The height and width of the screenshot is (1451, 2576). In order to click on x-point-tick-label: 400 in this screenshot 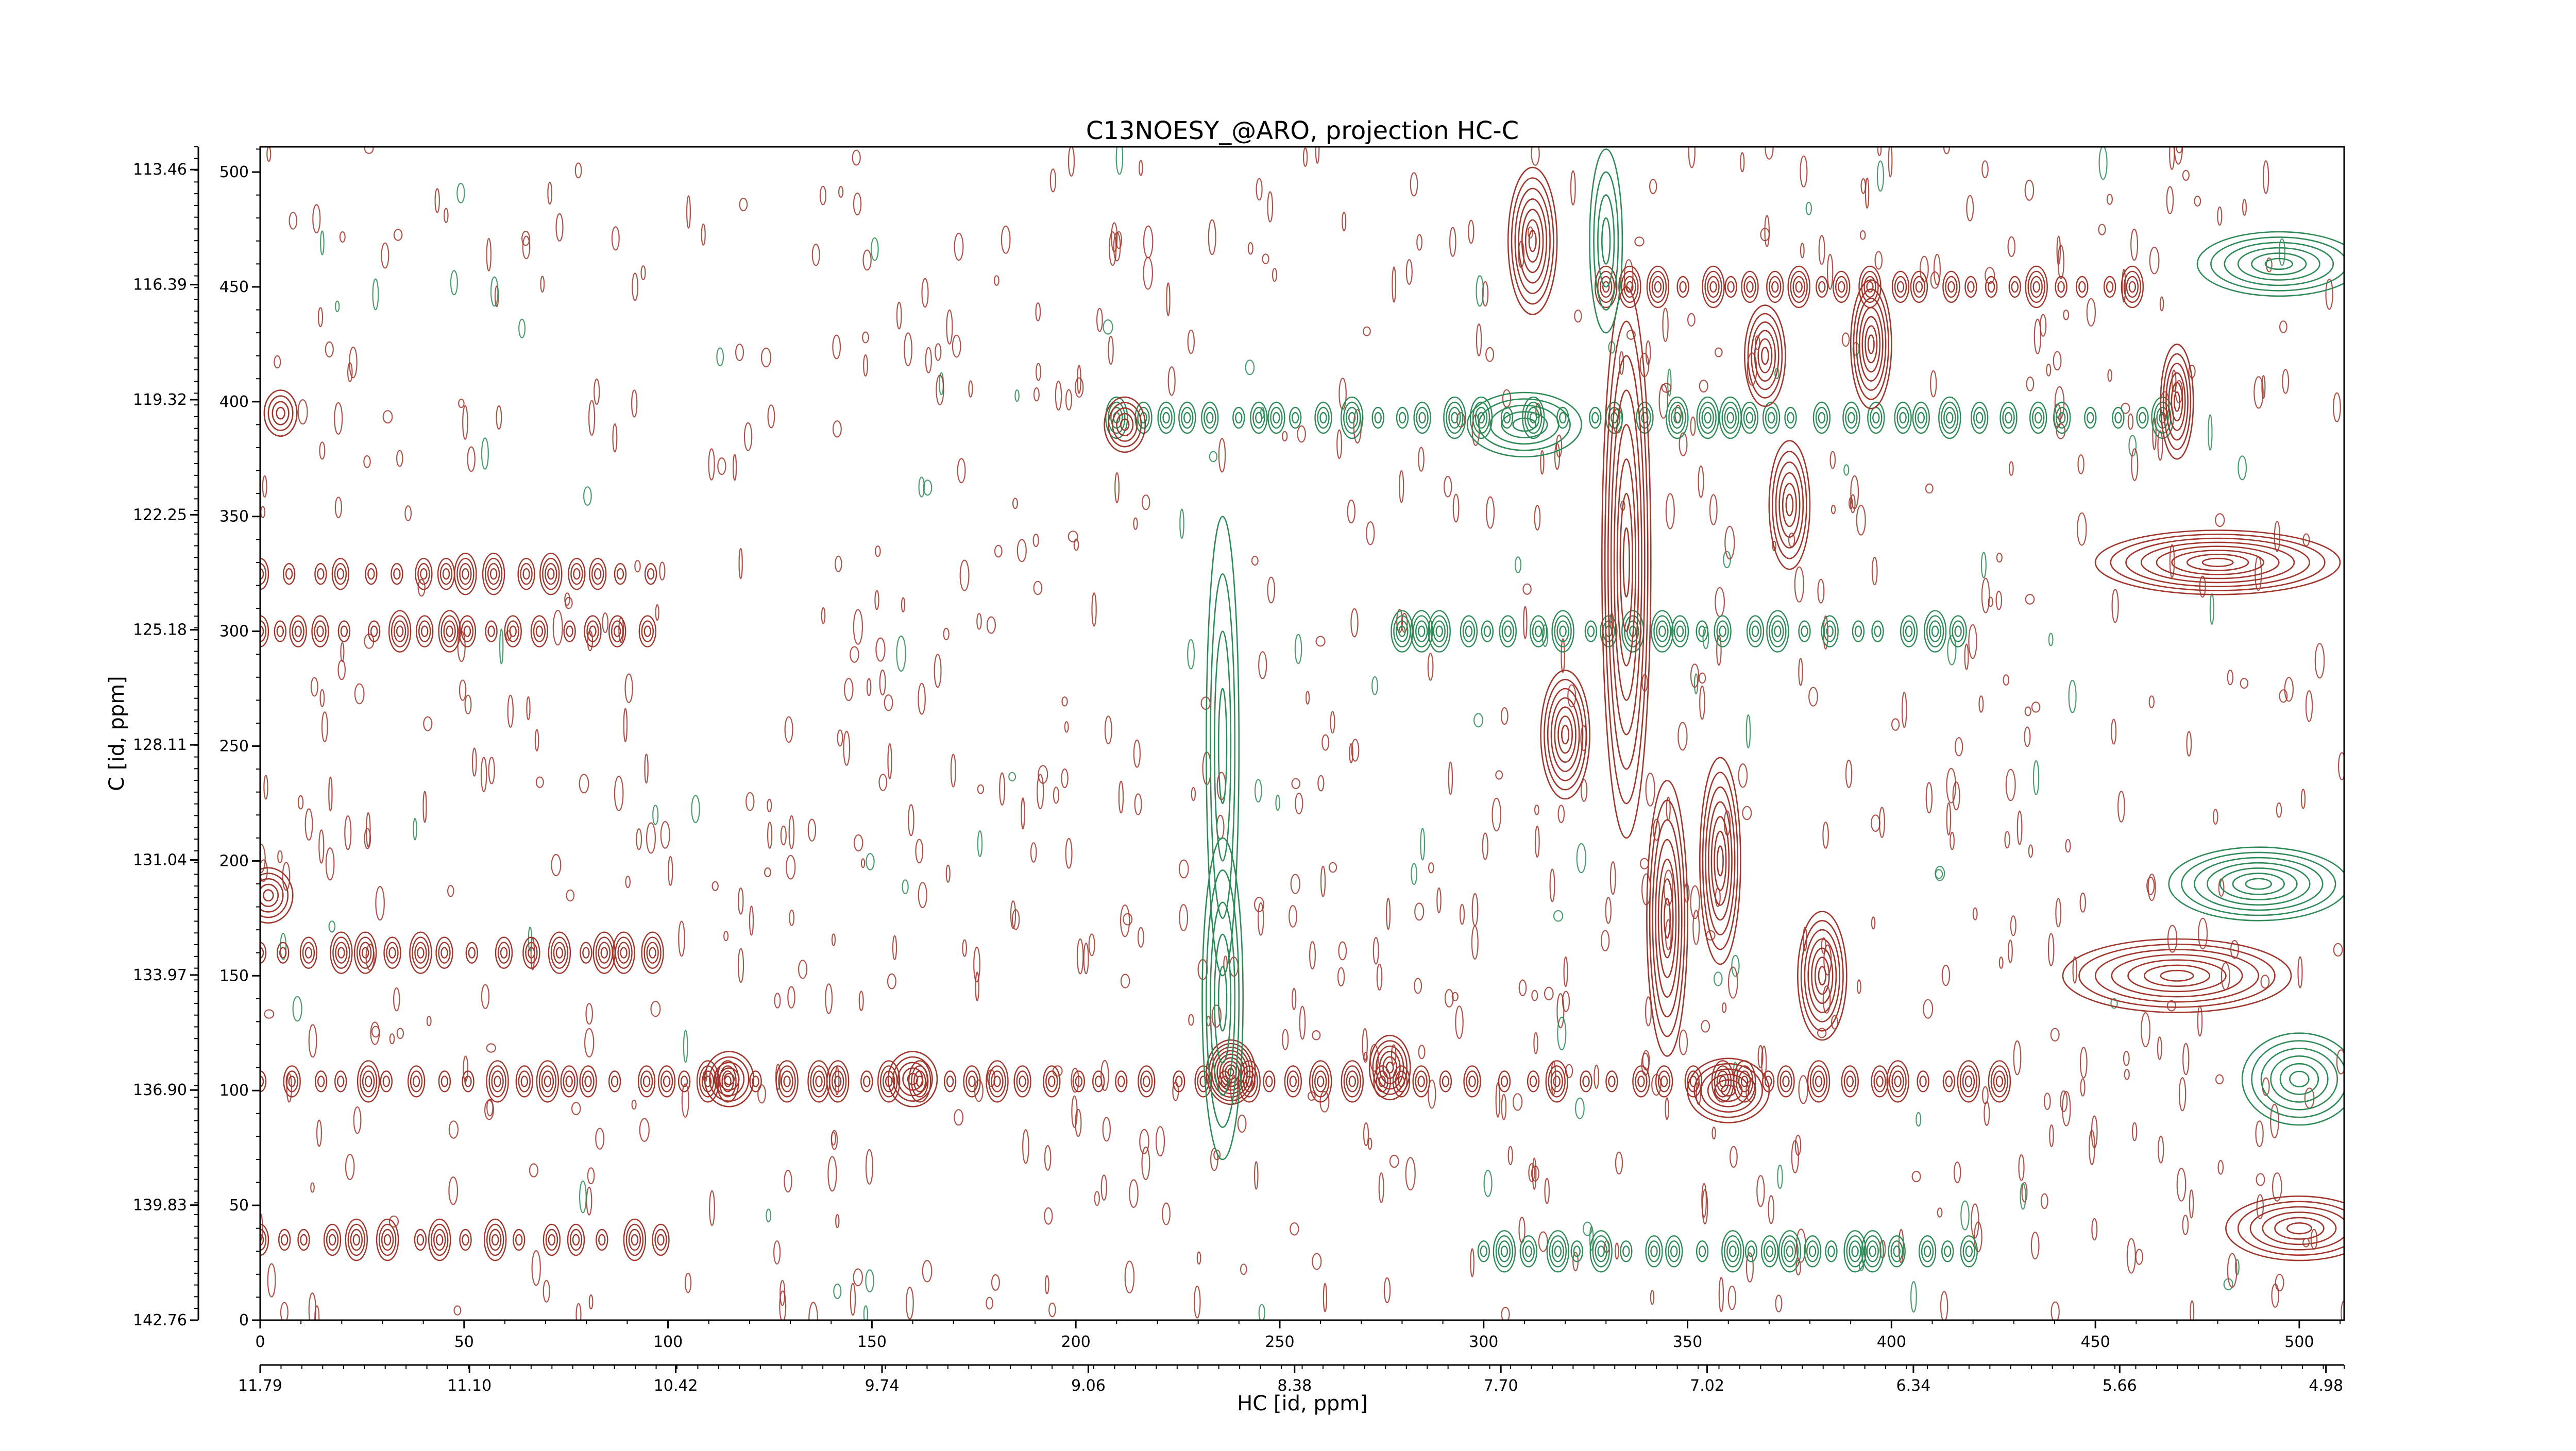, I will do `click(1891, 1342)`.